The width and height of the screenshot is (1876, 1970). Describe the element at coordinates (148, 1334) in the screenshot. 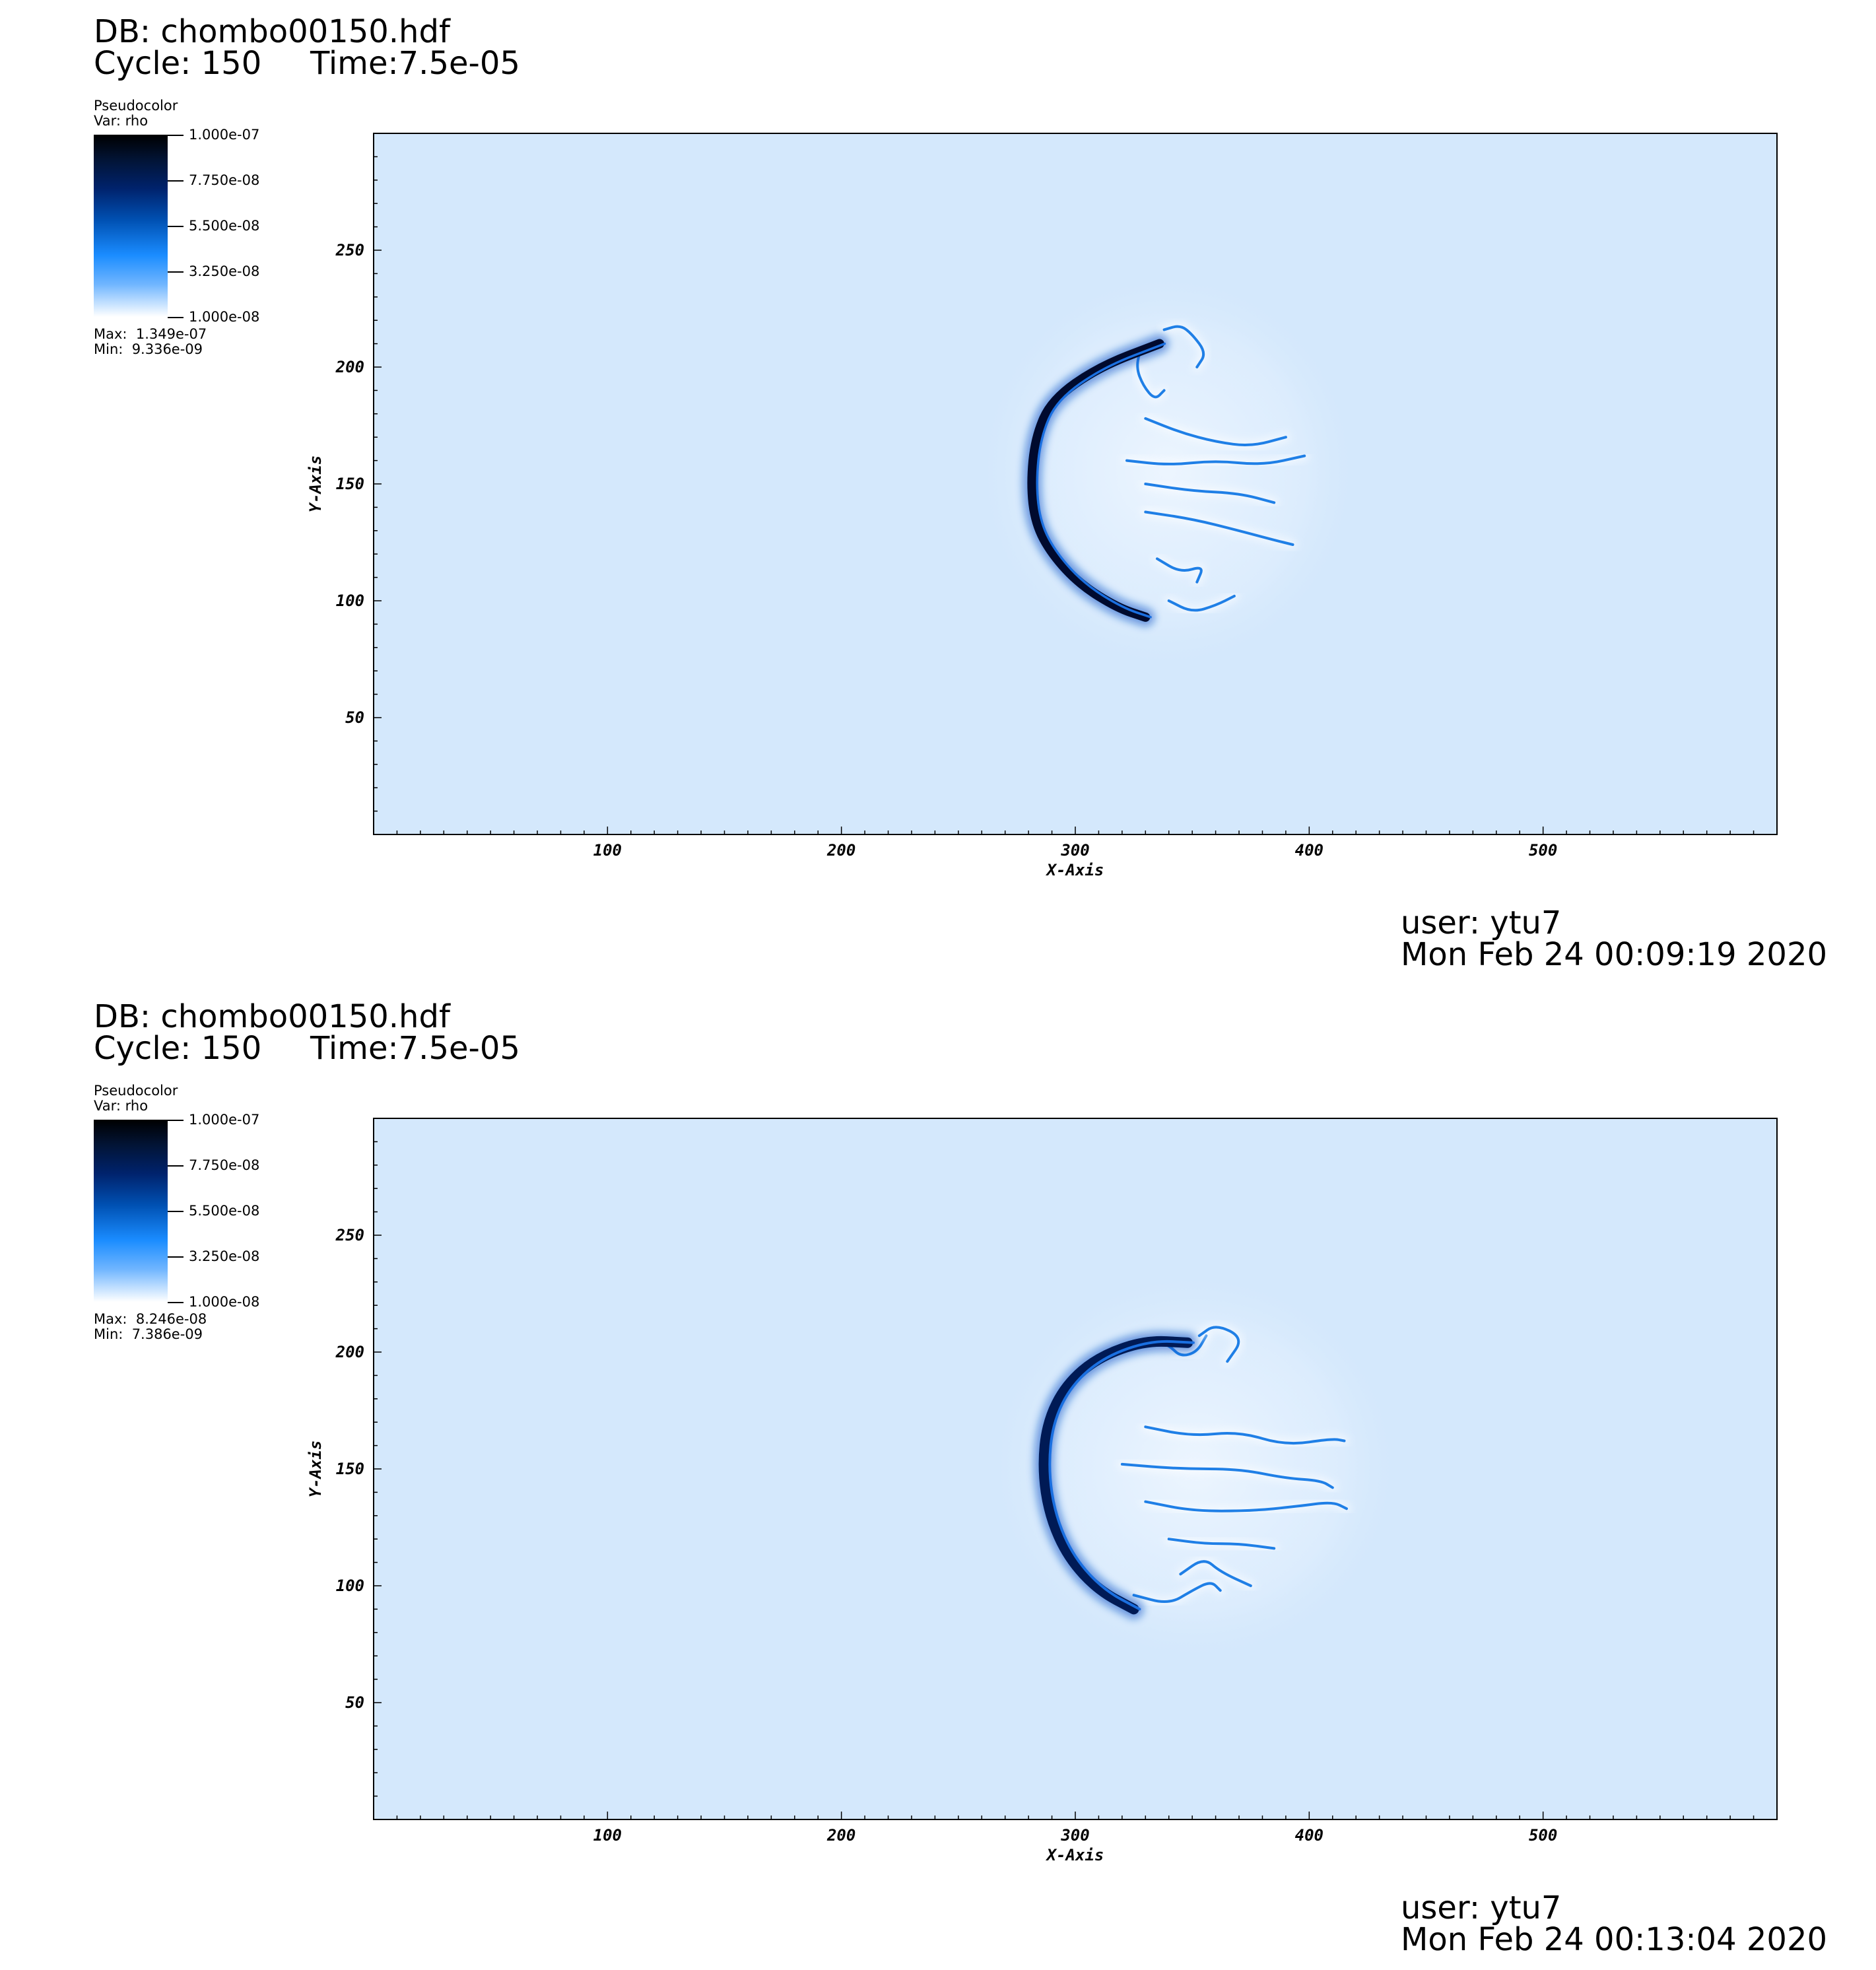

I see `legend-min-value: Min: 7.386e-09` at that location.